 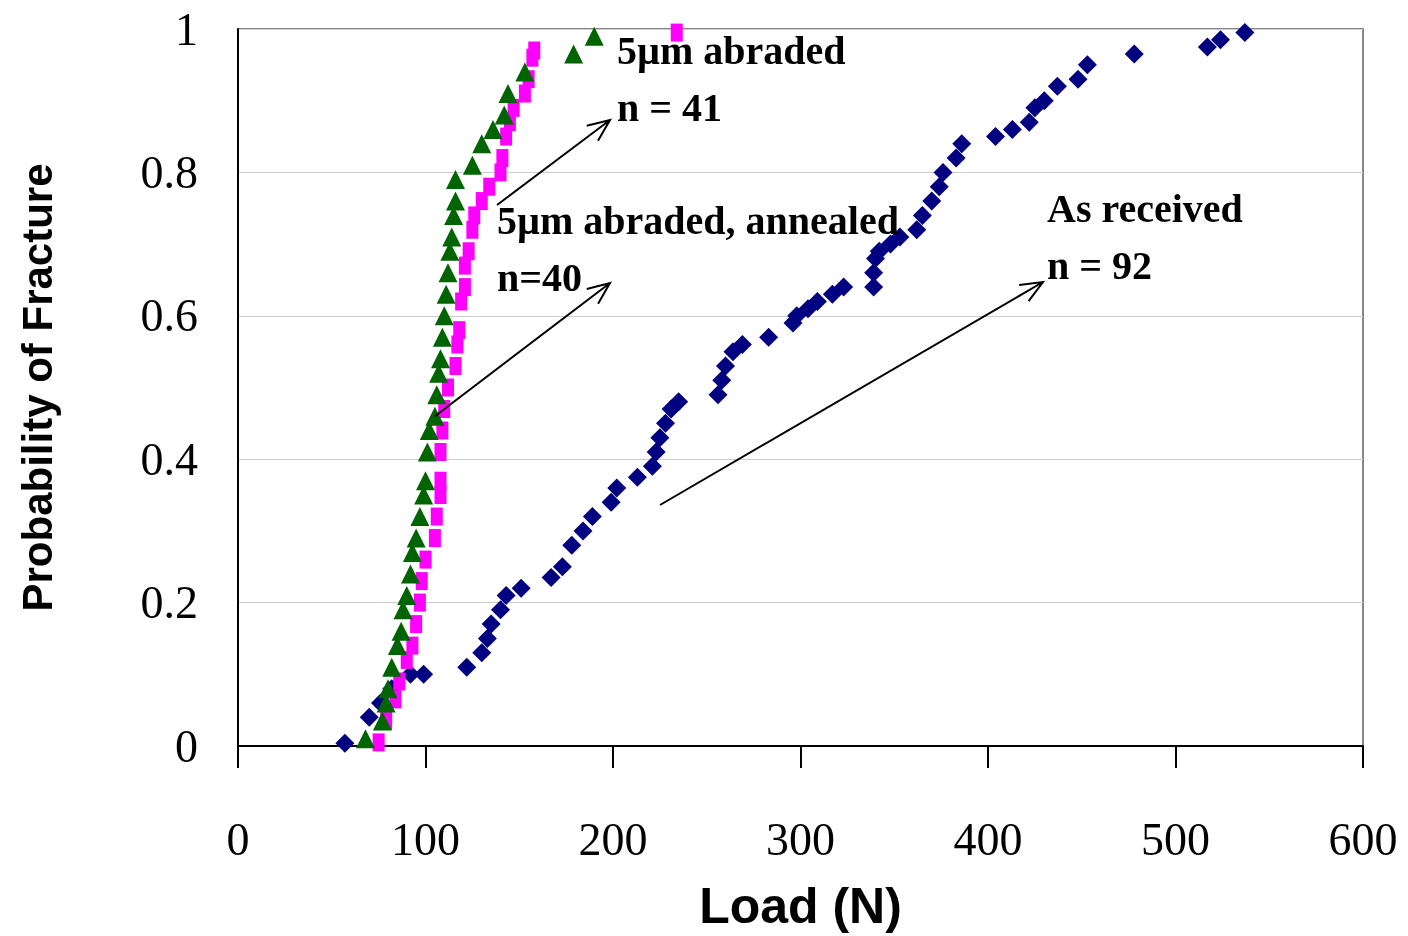 What do you see at coordinates (169, 172) in the screenshot?
I see `y-tick-label: 0.8` at bounding box center [169, 172].